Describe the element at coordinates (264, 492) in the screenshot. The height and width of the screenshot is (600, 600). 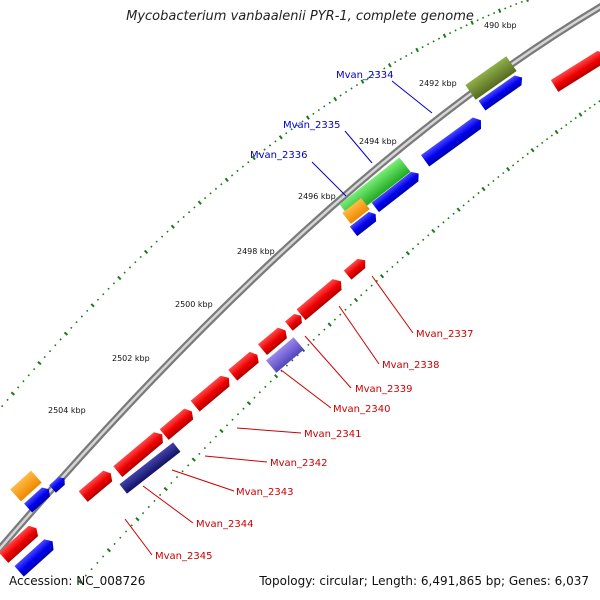
I see `gene-label-mvan-2343: Mvan_2343` at that location.